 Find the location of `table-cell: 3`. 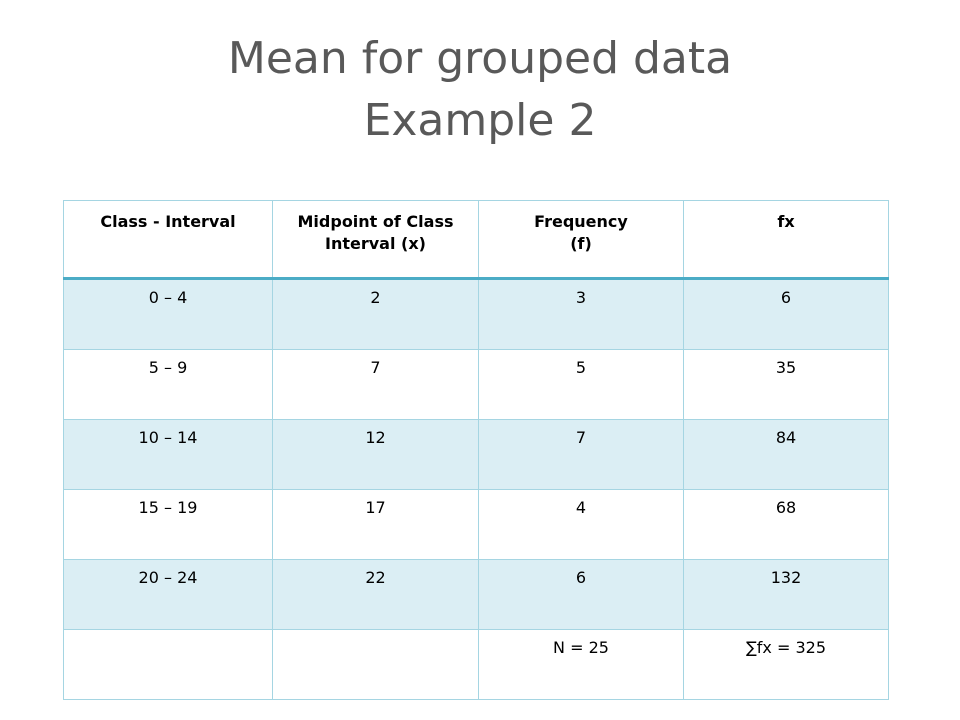

table-cell: 3 is located at coordinates (581, 314).